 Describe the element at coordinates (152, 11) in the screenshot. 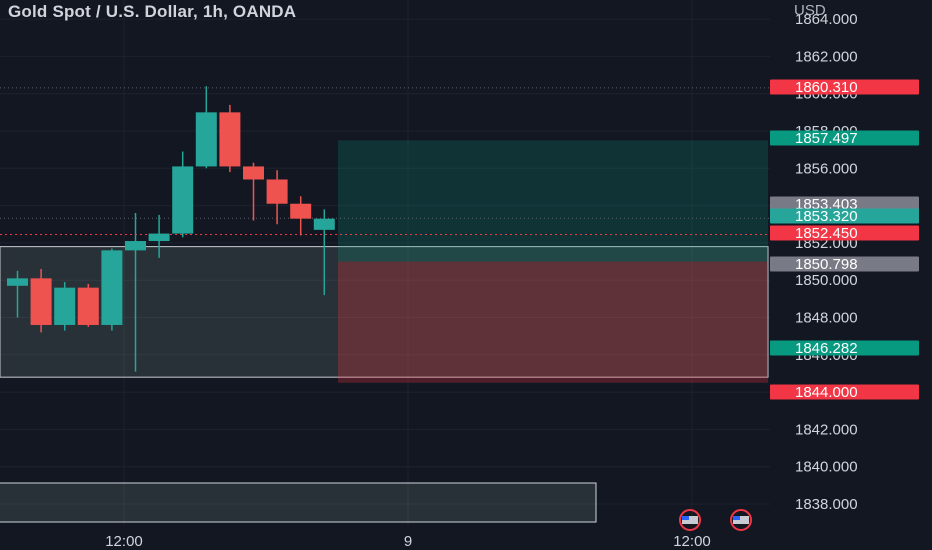

I see `symbol-title: Gold Spot / U.S. Dollar, 1h, OANDA` at that location.